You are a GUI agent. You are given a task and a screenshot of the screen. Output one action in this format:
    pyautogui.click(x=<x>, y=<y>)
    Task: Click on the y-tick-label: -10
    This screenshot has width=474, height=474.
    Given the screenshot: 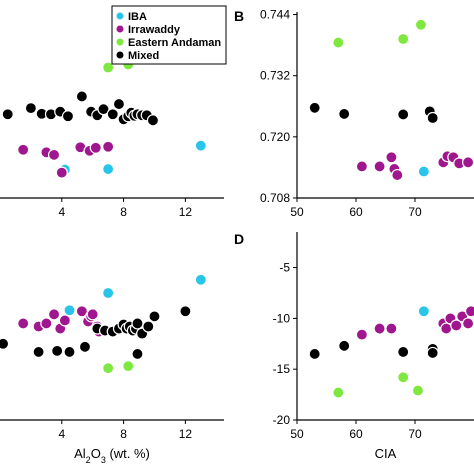 What is the action you would take?
    pyautogui.click(x=282, y=318)
    